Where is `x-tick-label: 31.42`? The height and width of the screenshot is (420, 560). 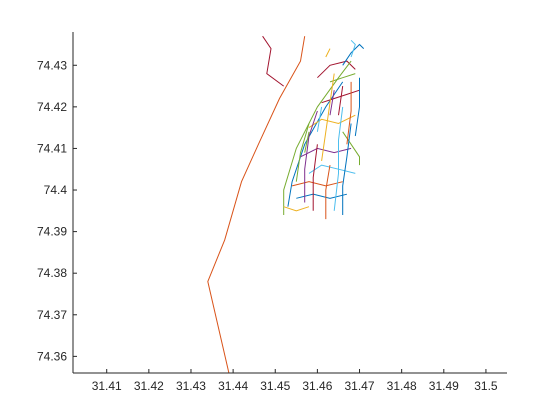
x-tick-label: 31.42 is located at coordinates (149, 386).